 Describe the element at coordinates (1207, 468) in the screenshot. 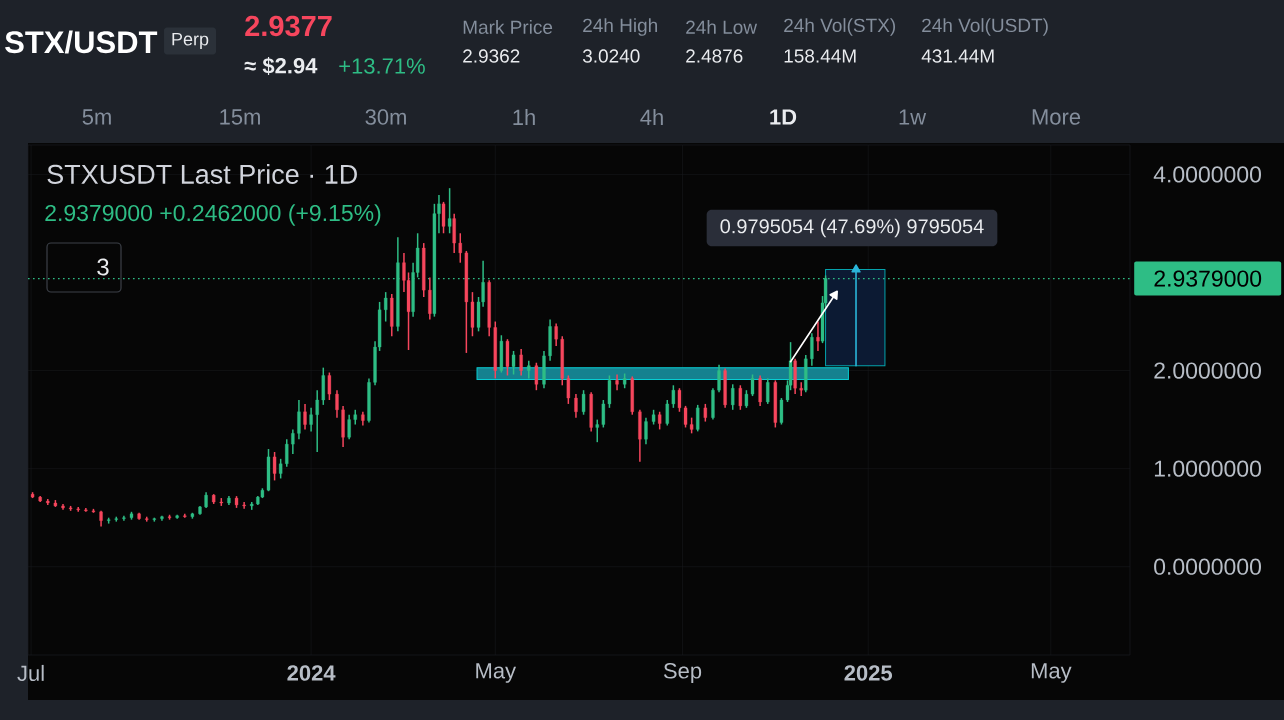

I see `y-tick-label: 1.0000000` at that location.